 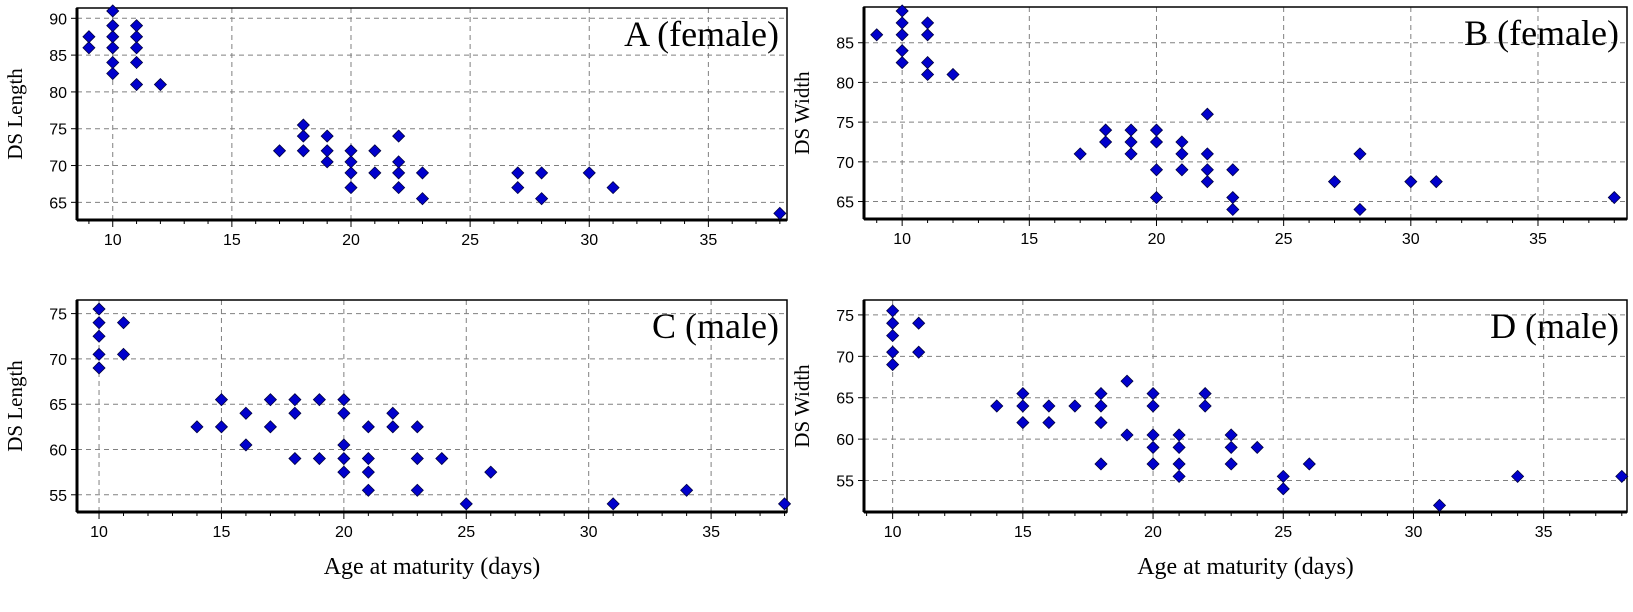 What do you see at coordinates (845, 440) in the screenshot?
I see `y-tick-label: 60` at bounding box center [845, 440].